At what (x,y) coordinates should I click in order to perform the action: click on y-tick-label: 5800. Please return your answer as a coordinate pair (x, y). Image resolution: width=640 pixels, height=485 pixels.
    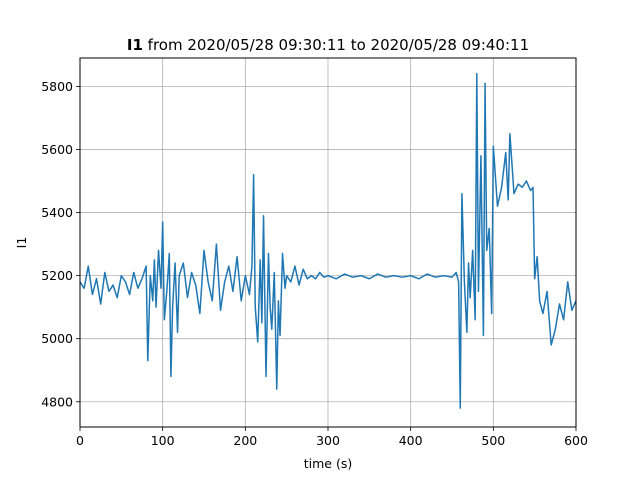
    Looking at the image, I should click on (57, 86).